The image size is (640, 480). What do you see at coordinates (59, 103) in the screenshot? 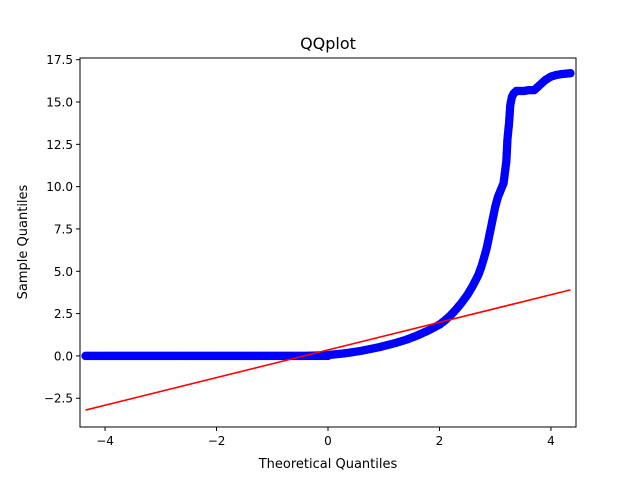
I see `y-tick-label: 15.0` at bounding box center [59, 103].